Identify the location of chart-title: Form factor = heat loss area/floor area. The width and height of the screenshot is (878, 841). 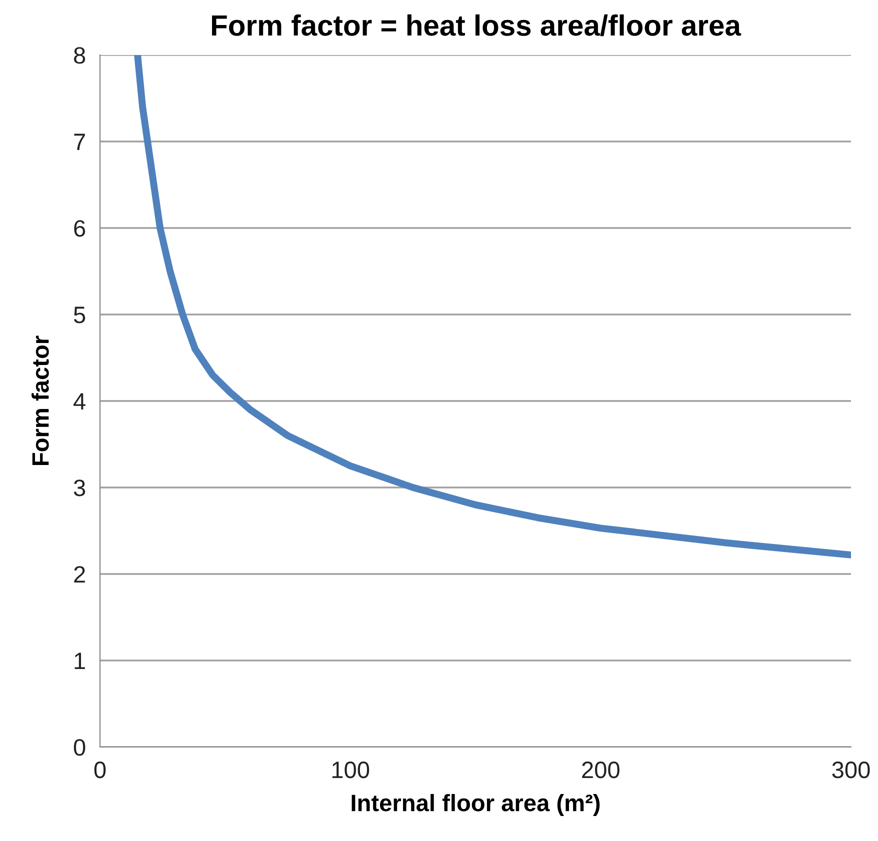
(477, 25).